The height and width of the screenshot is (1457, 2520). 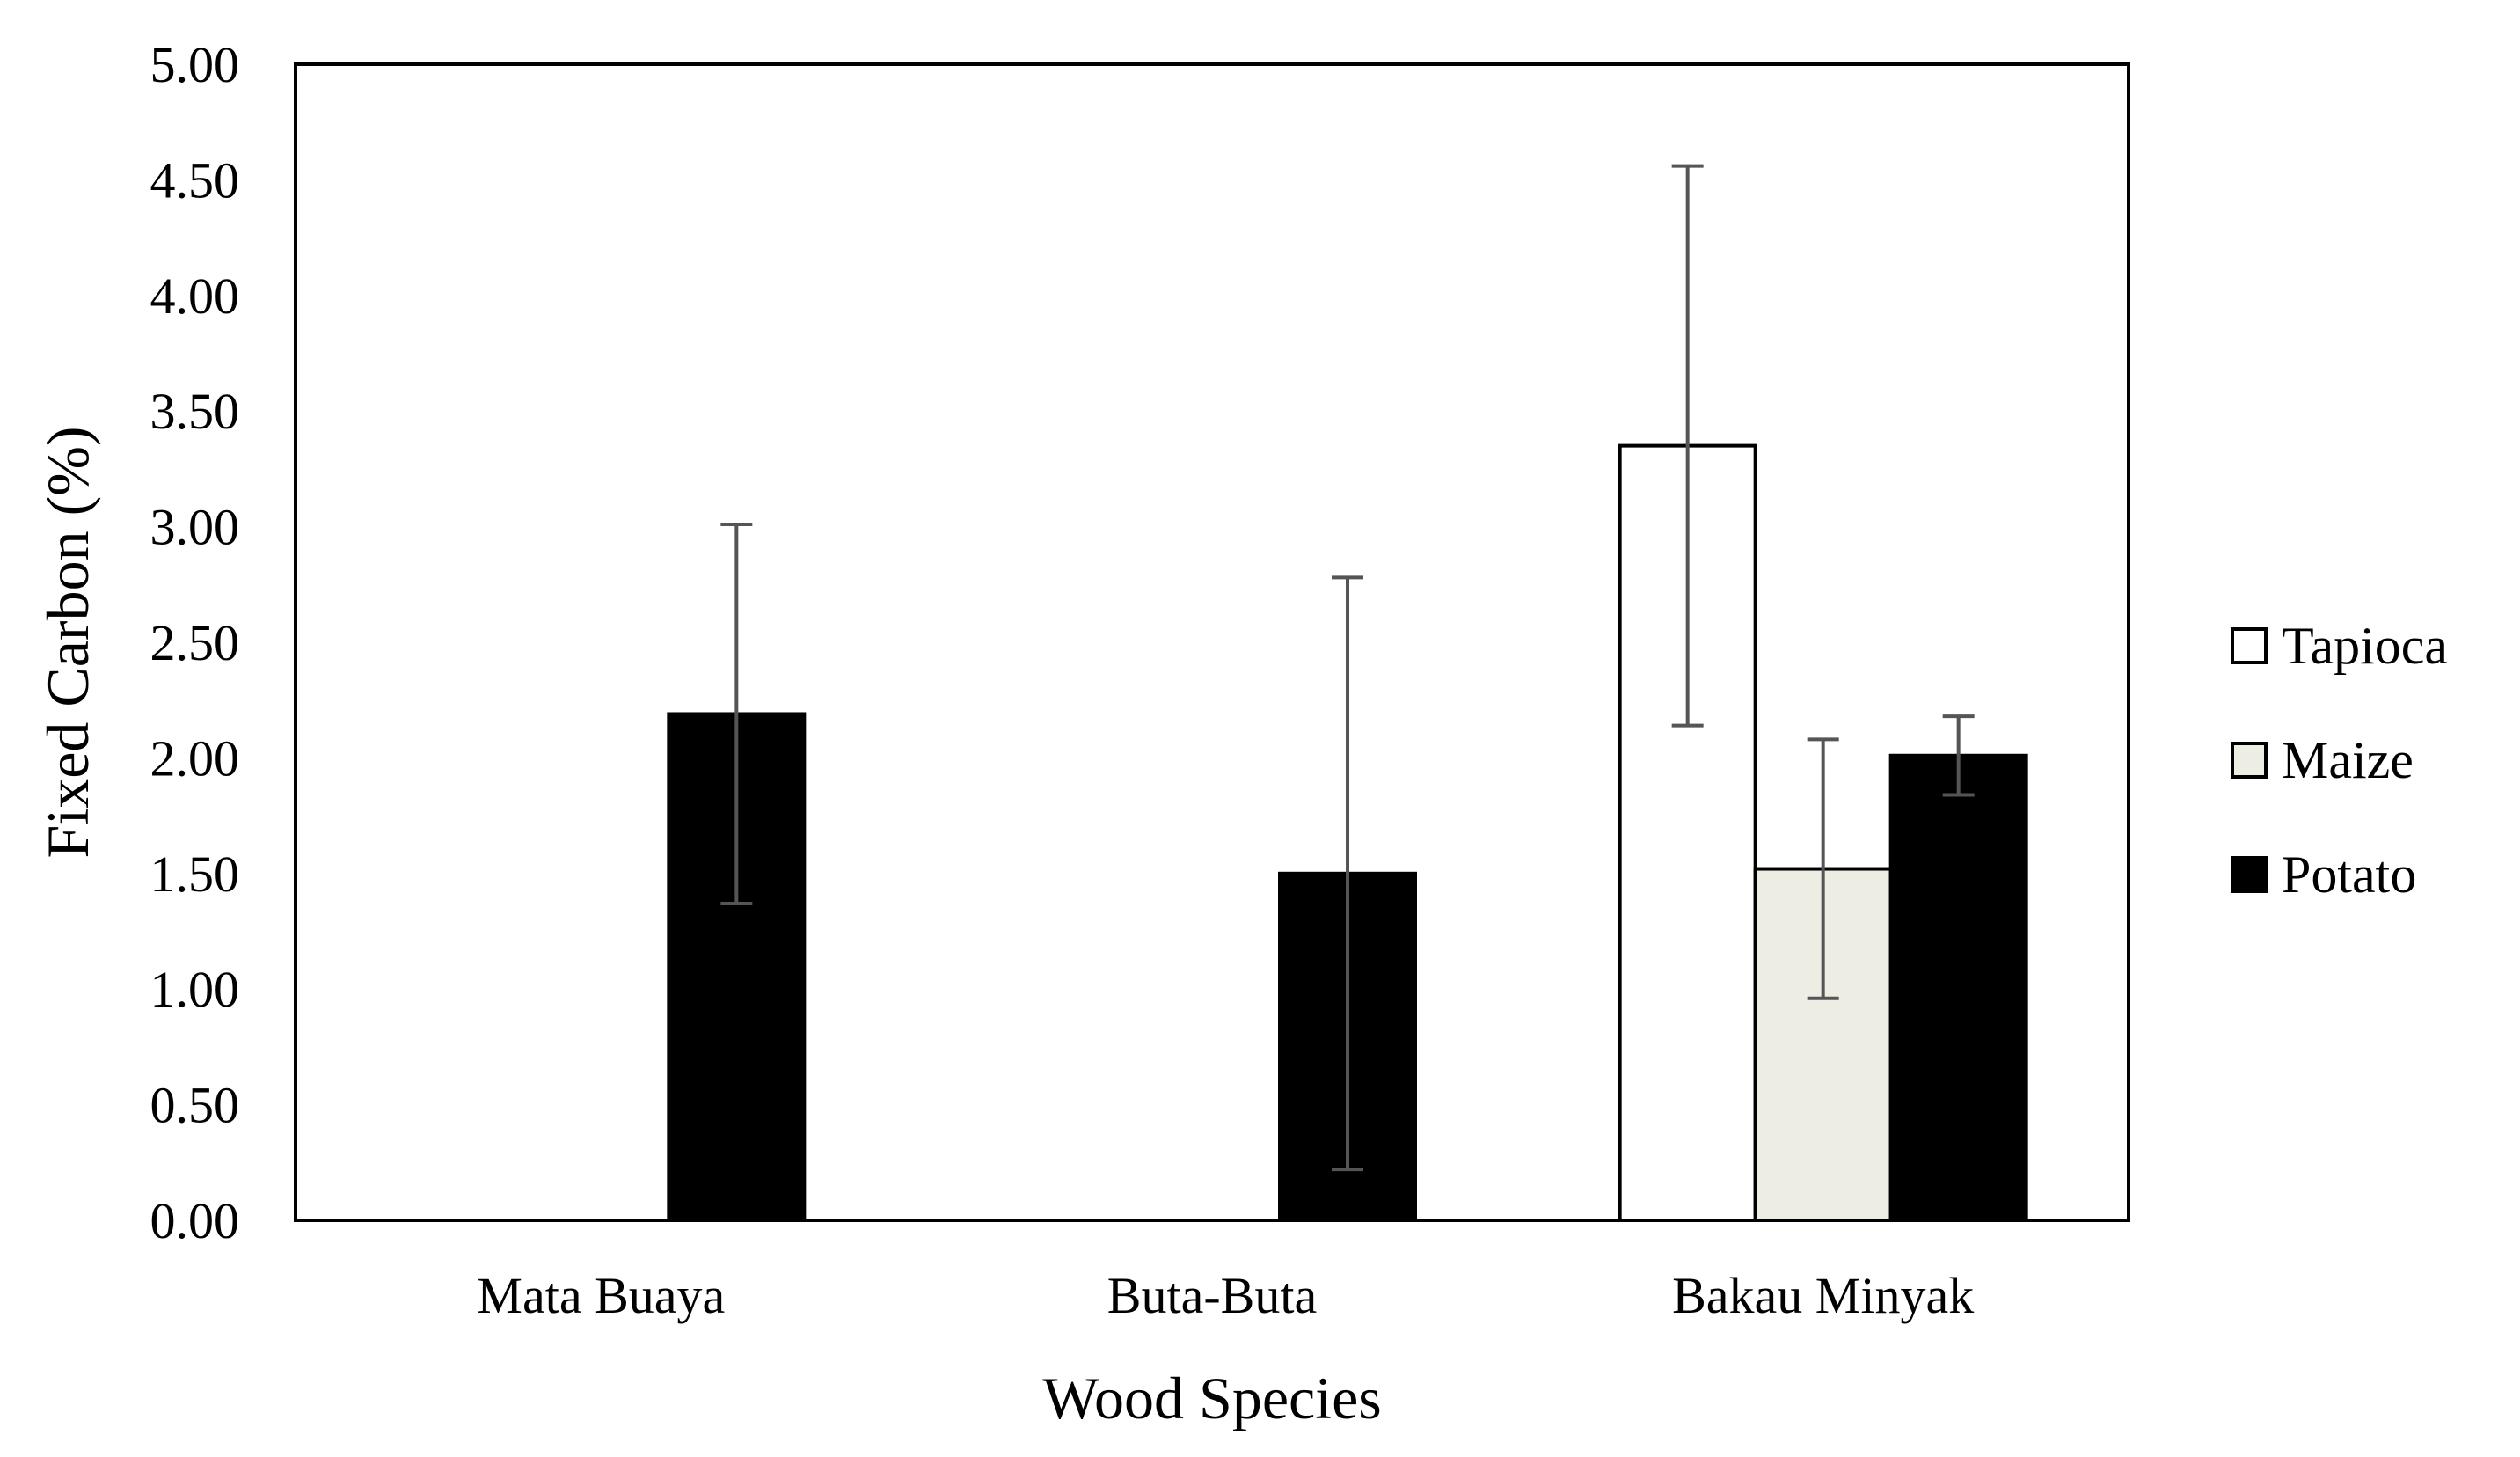 What do you see at coordinates (195, 64) in the screenshot?
I see `y-tick-label: 5.00` at bounding box center [195, 64].